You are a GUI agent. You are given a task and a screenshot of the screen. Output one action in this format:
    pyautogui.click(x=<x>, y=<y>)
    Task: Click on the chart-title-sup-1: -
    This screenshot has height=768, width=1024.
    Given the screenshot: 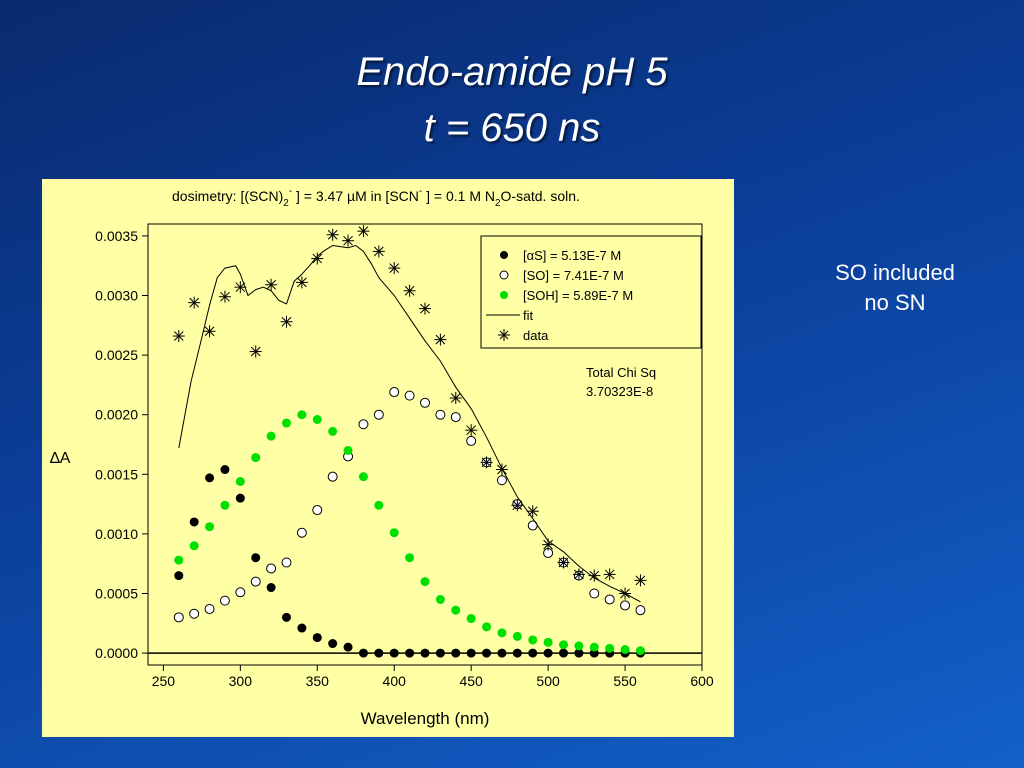 What is the action you would take?
    pyautogui.click(x=290, y=191)
    